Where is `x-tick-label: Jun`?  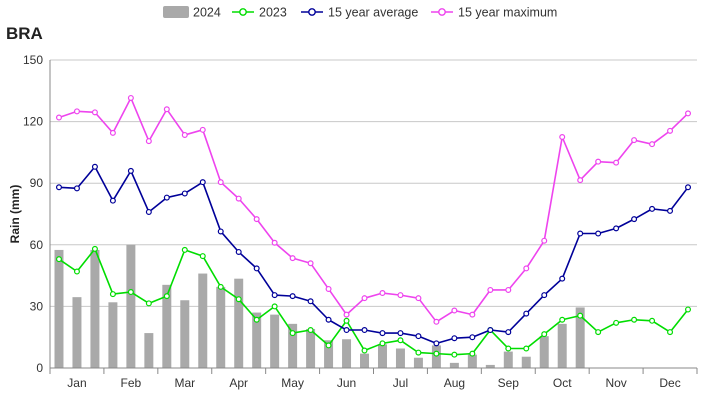
x-tick-label: Jun is located at coordinates (346, 383).